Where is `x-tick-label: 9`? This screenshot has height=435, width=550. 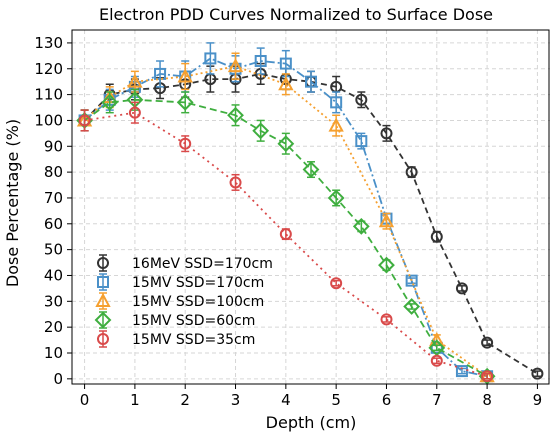
x-tick-label: 9 is located at coordinates (538, 400).